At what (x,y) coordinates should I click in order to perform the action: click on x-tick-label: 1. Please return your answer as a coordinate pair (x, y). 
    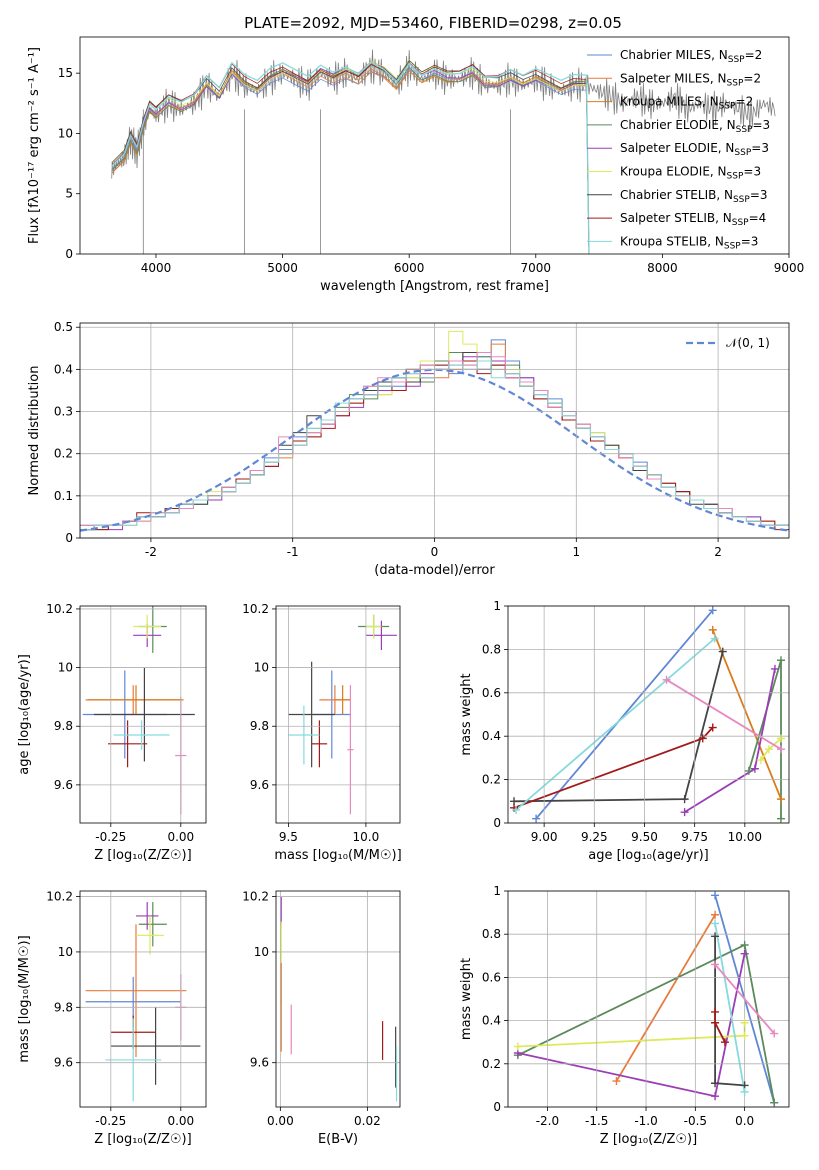
    Looking at the image, I should click on (576, 552).